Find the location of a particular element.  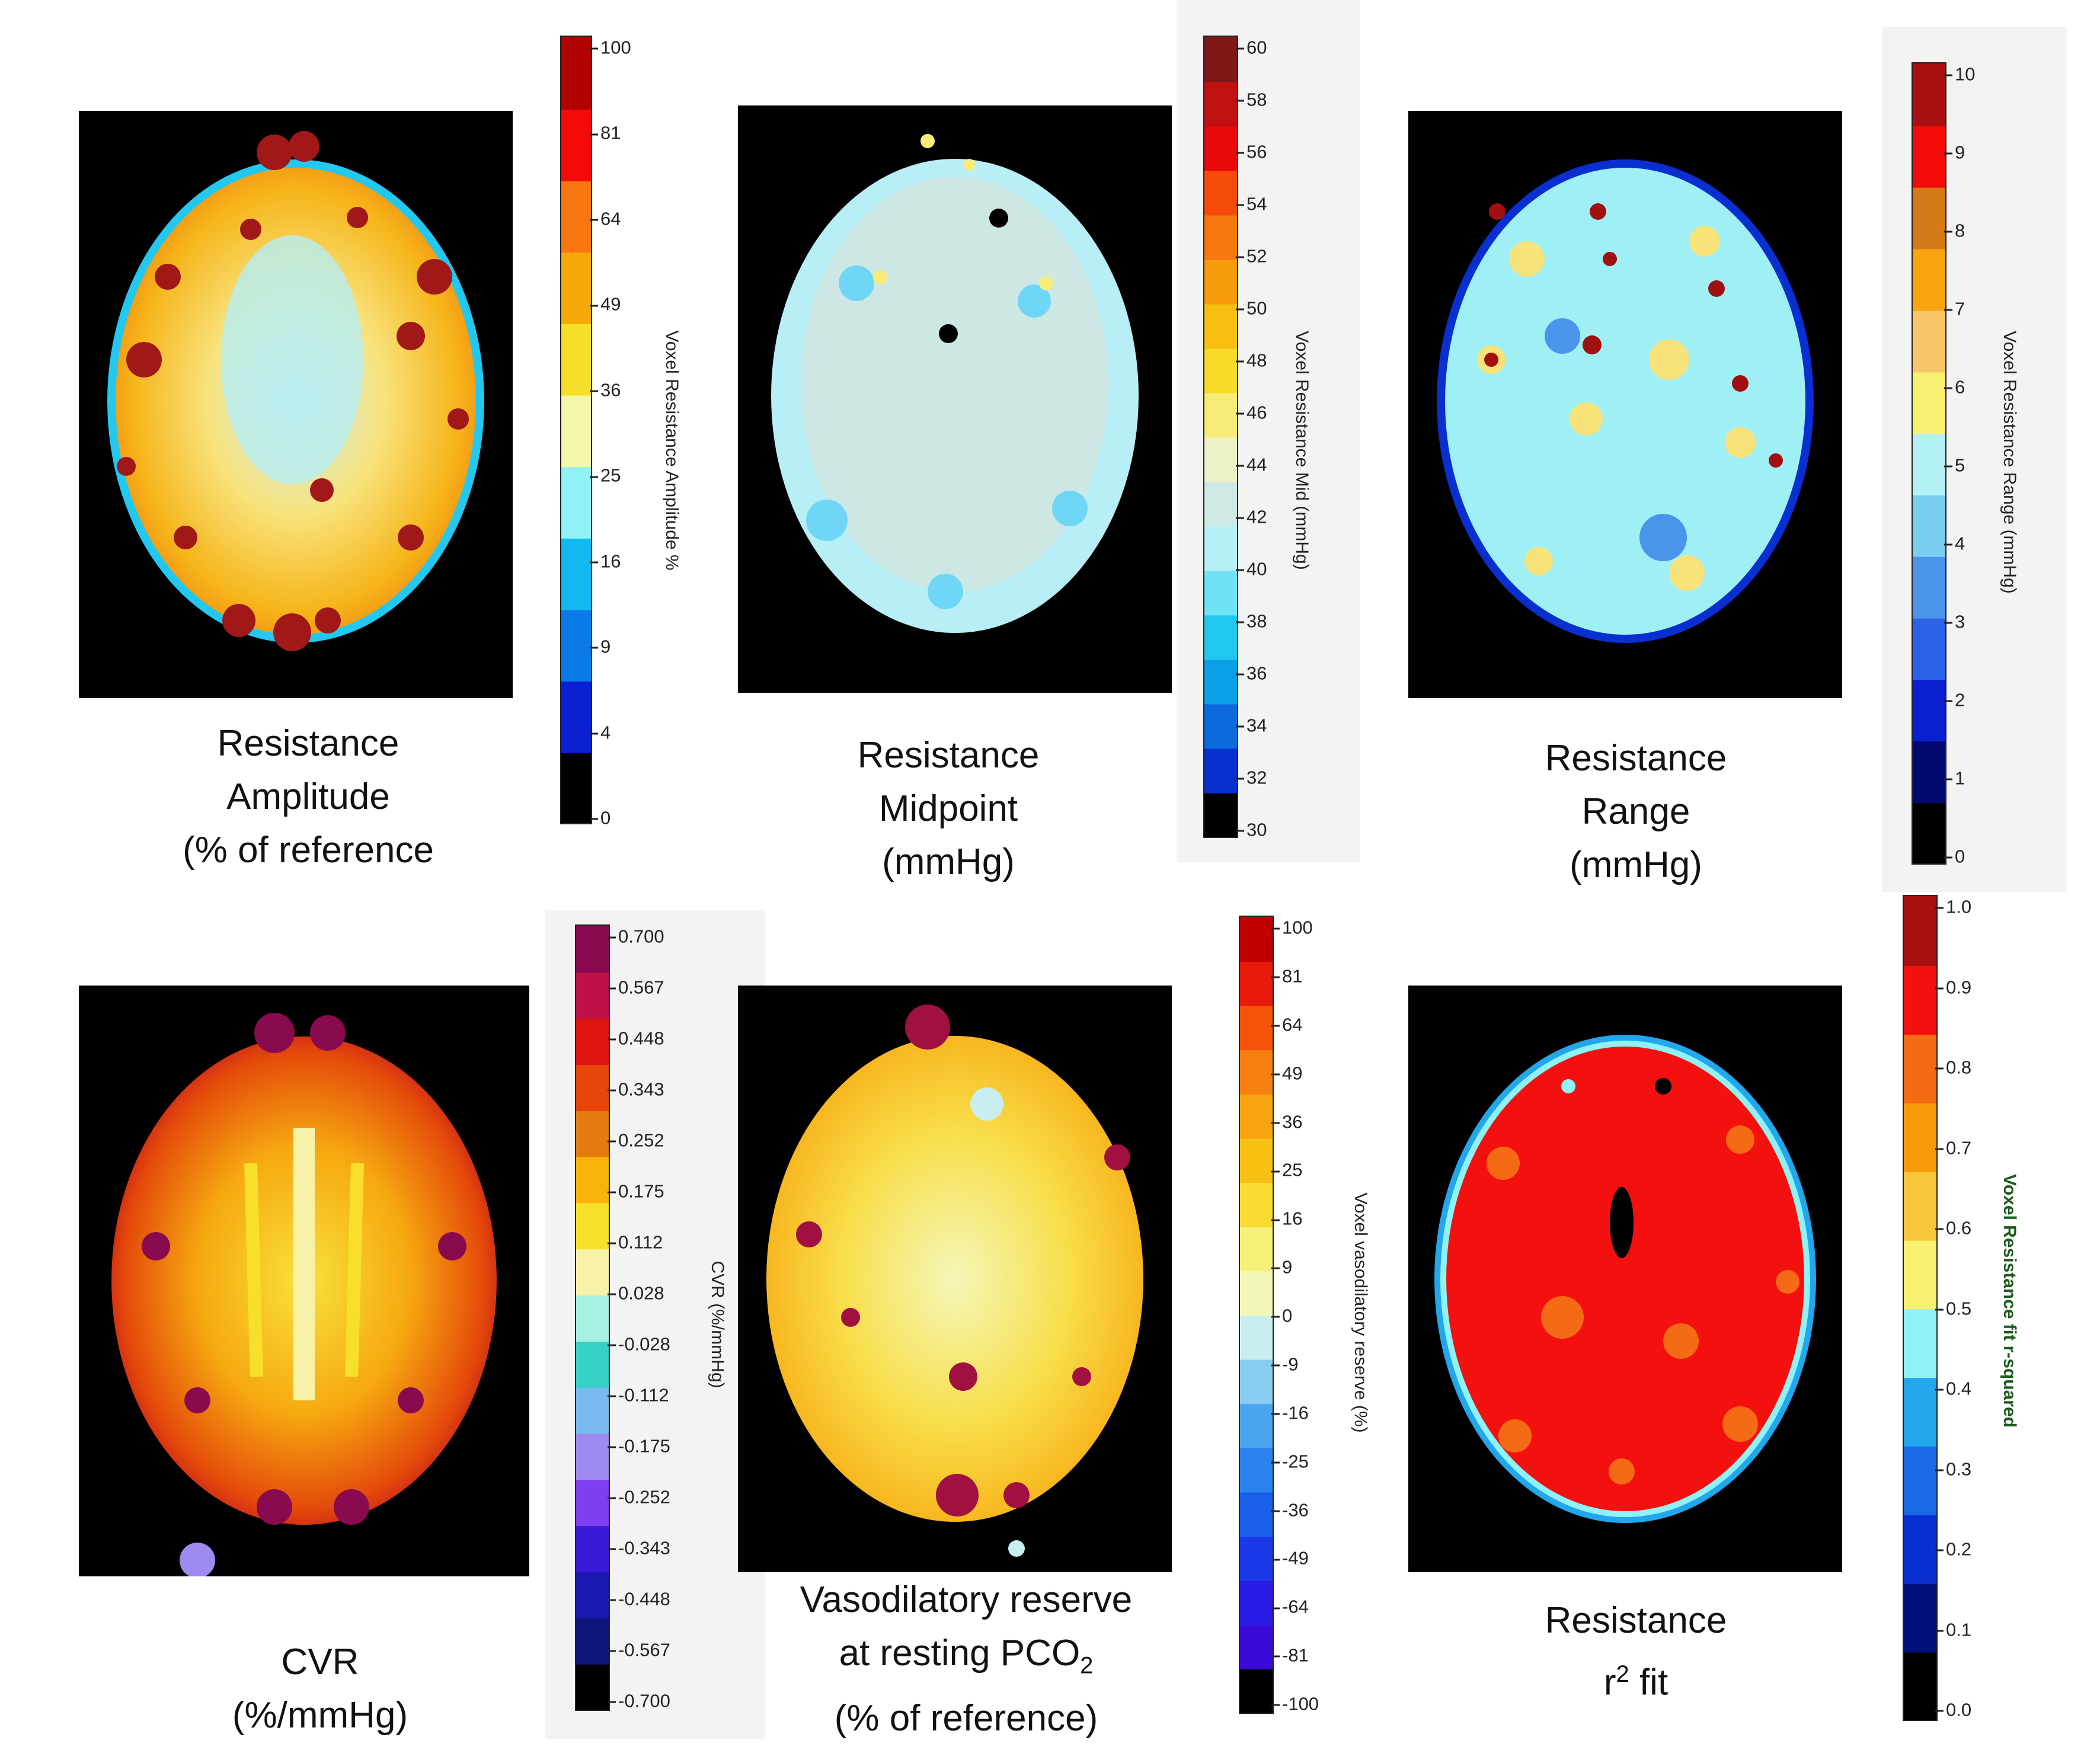

colorbar-tick-label: -0.700 is located at coordinates (639, 1701).